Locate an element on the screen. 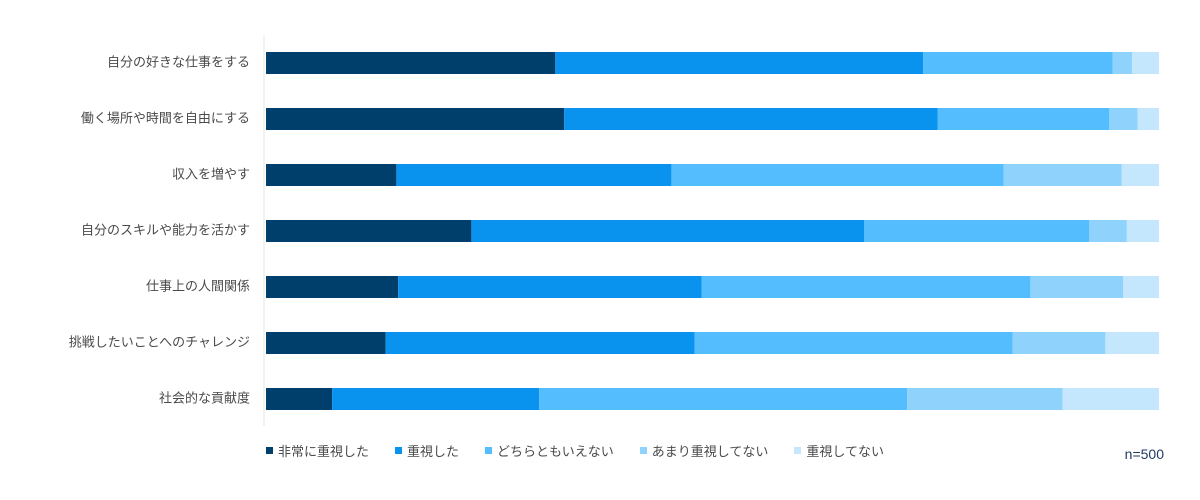  legend-item: 非常に重視した is located at coordinates (317, 450).